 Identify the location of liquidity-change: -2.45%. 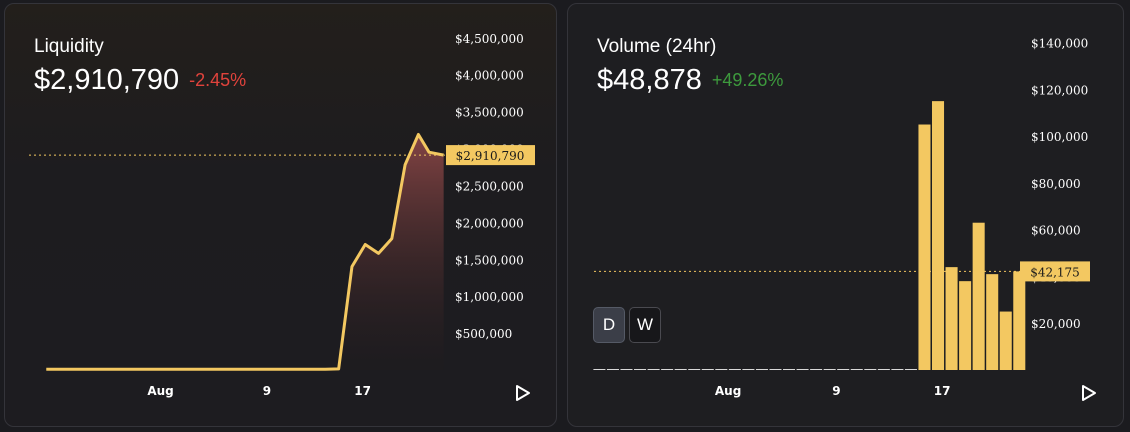
(218, 80).